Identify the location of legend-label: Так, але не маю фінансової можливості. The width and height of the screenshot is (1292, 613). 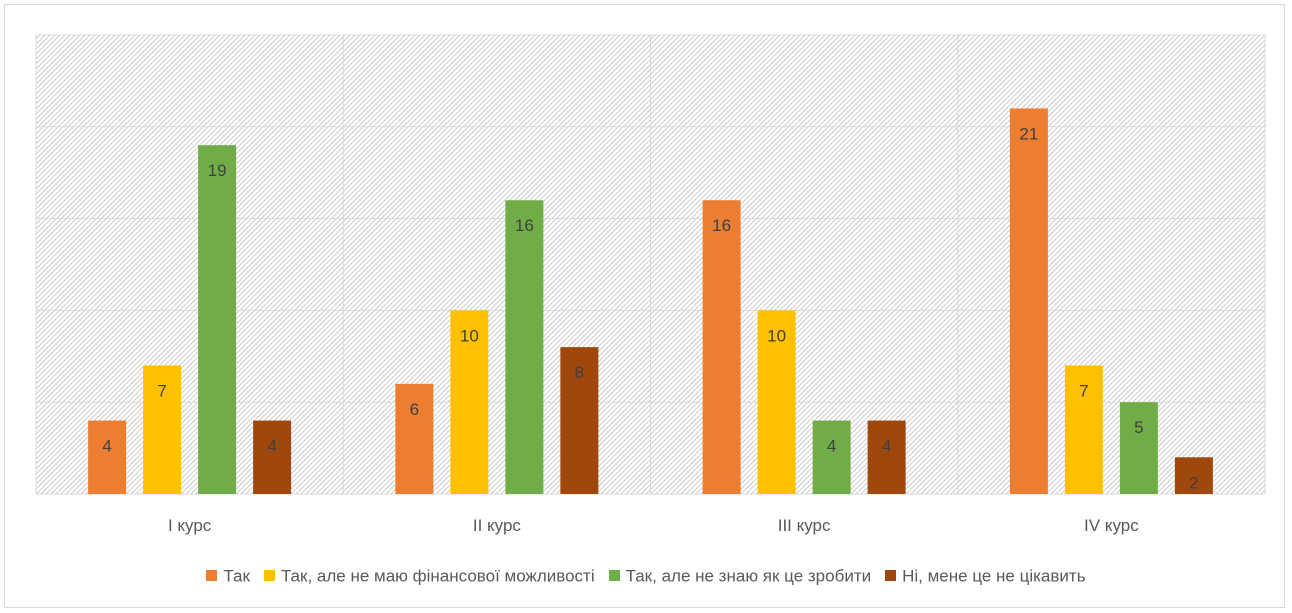
(437, 576).